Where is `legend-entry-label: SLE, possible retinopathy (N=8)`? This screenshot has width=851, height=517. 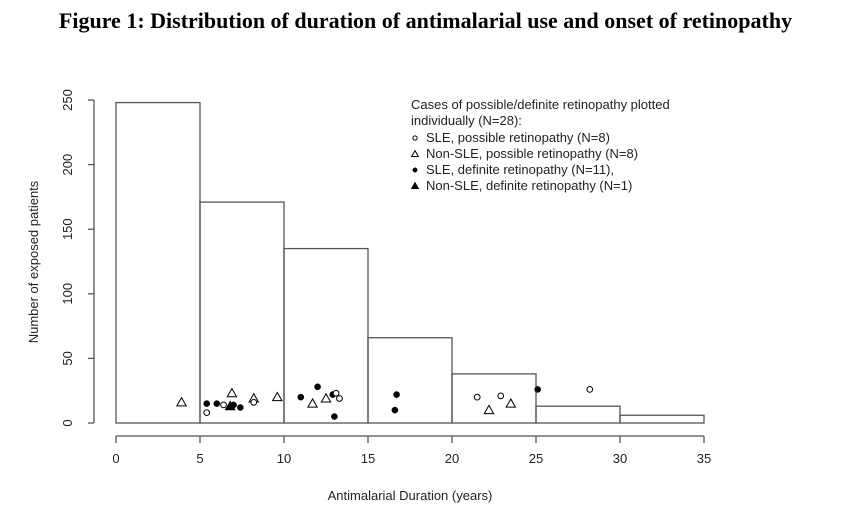 legend-entry-label: SLE, possible retinopathy (N=8) is located at coordinates (518, 137).